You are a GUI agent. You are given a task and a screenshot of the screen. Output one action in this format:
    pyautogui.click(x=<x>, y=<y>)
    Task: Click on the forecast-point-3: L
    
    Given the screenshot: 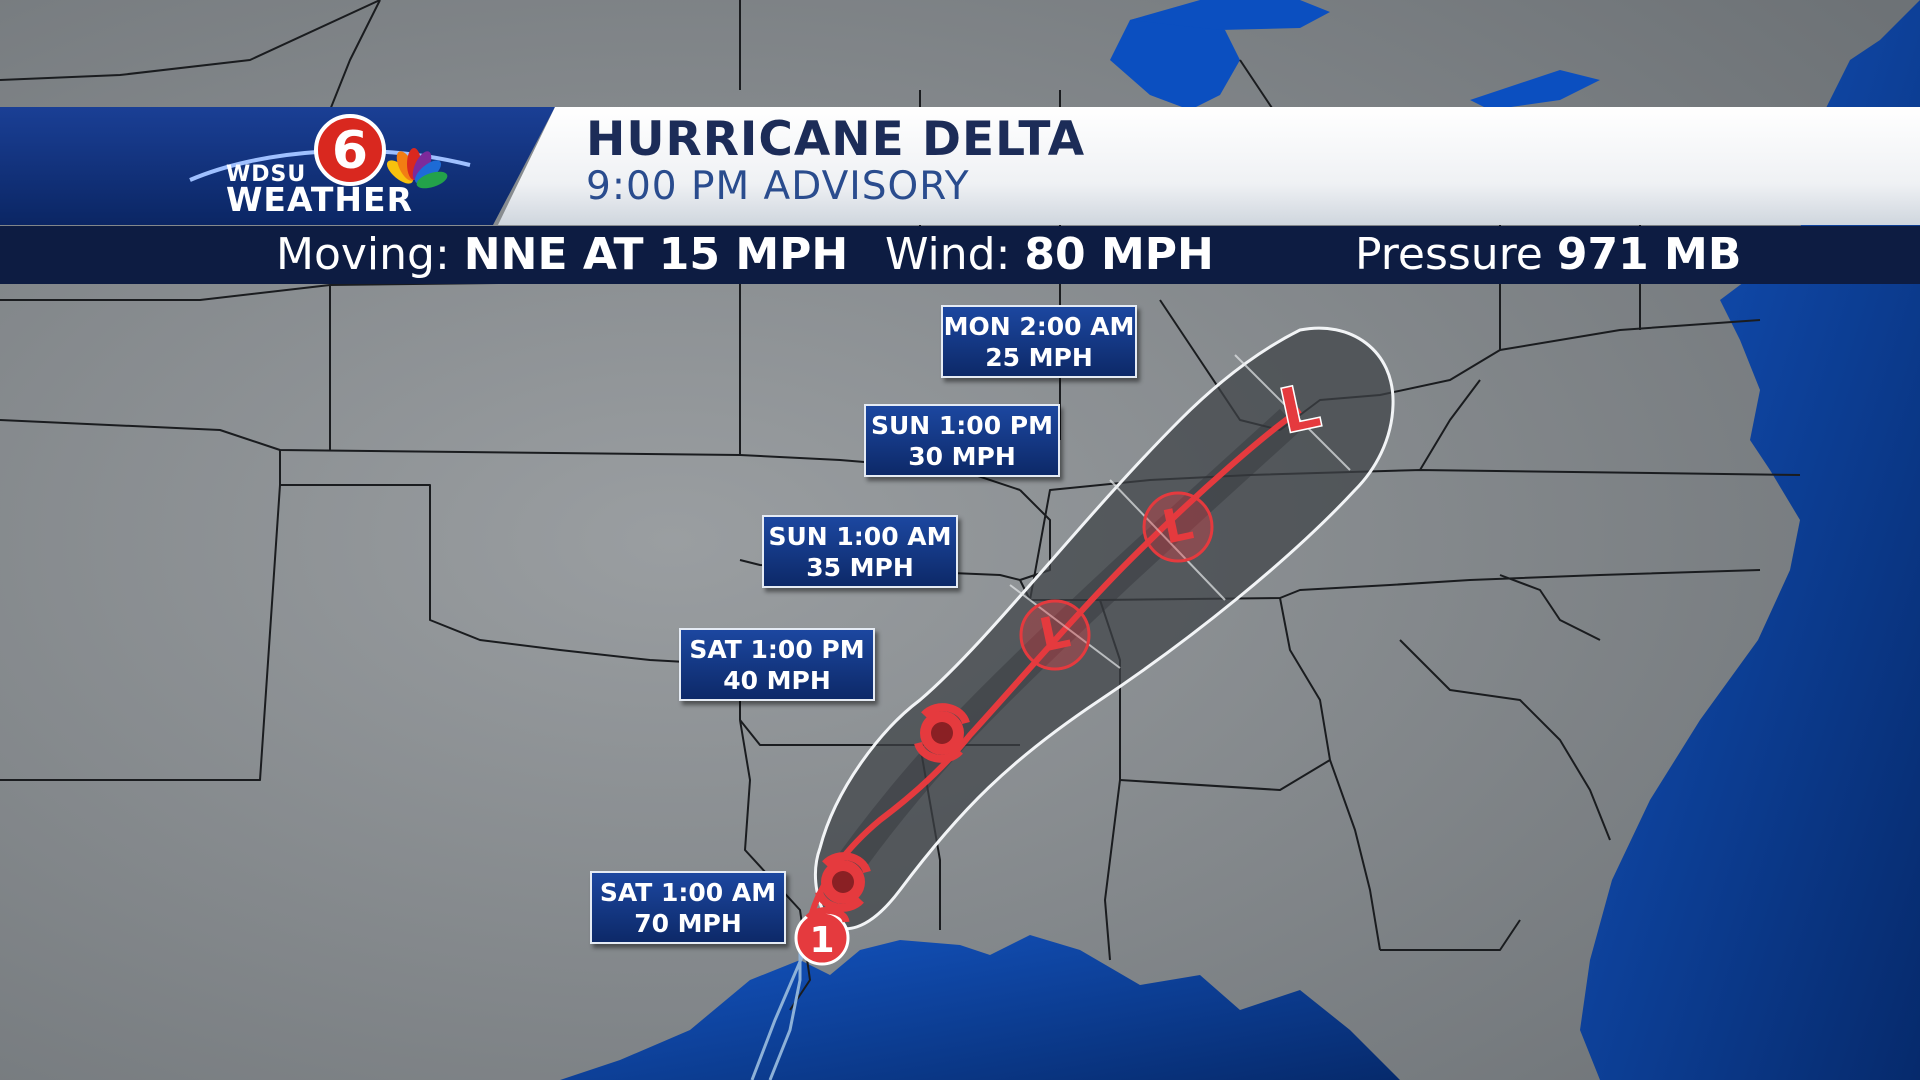 What is the action you would take?
    pyautogui.click(x=1055, y=635)
    